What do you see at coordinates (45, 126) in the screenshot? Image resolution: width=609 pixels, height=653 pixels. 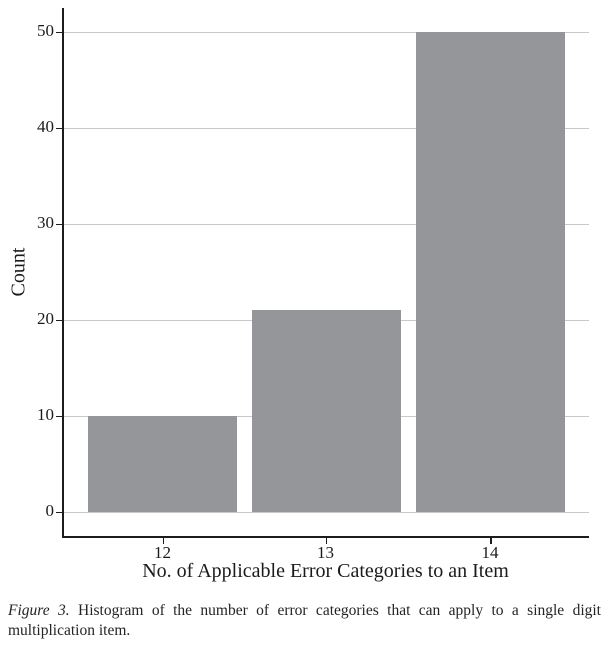 I see `y-tick-label: 40` at bounding box center [45, 126].